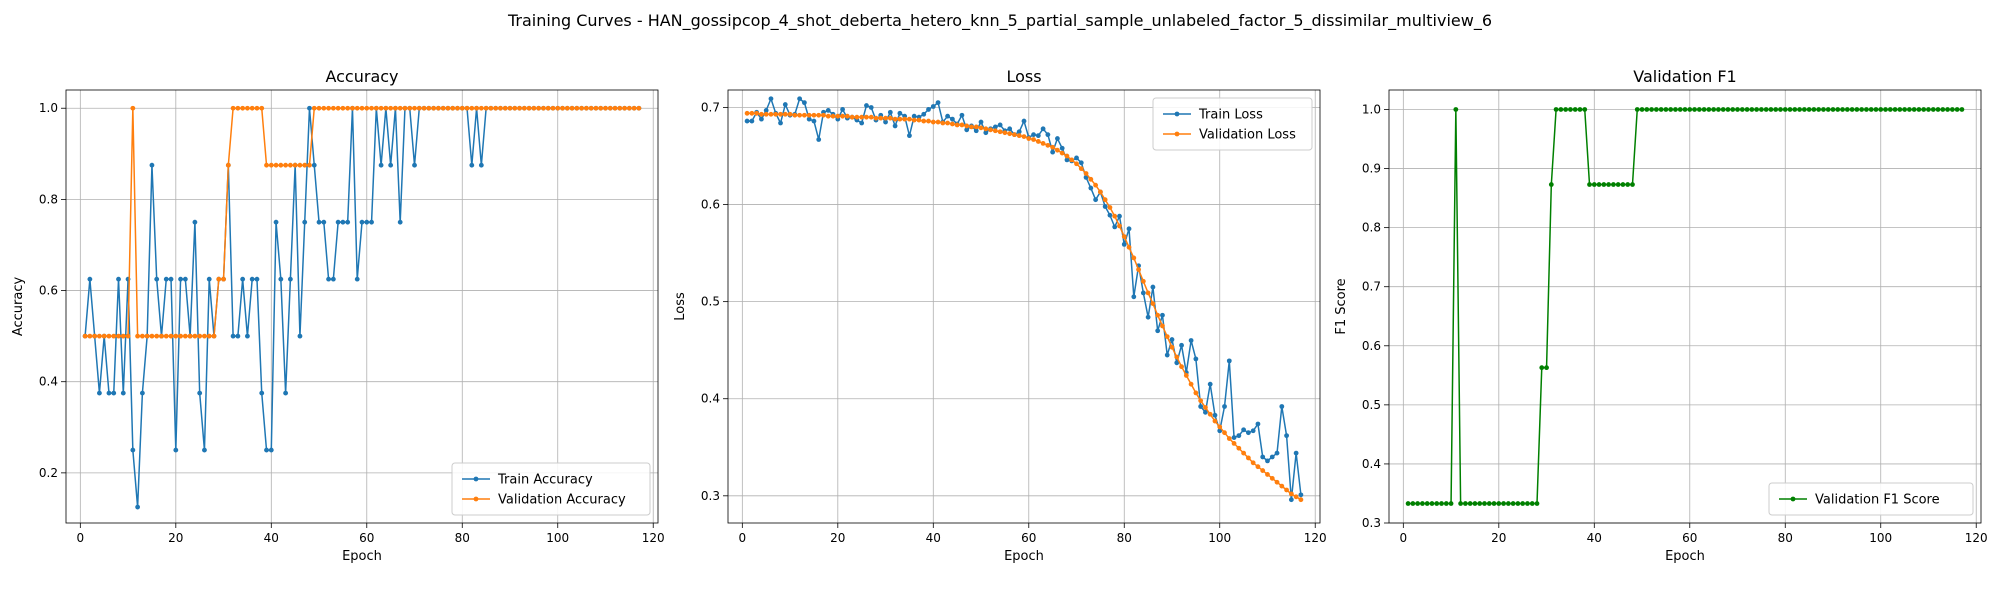  Describe the element at coordinates (1232, 124) in the screenshot. I see `loss-legend-box` at that location.